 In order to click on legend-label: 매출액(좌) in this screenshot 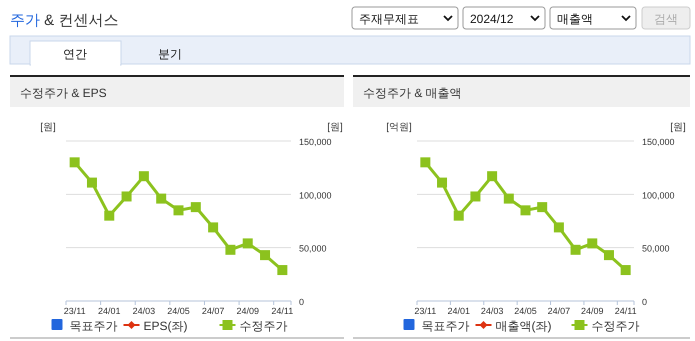, I will do `click(524, 326)`.